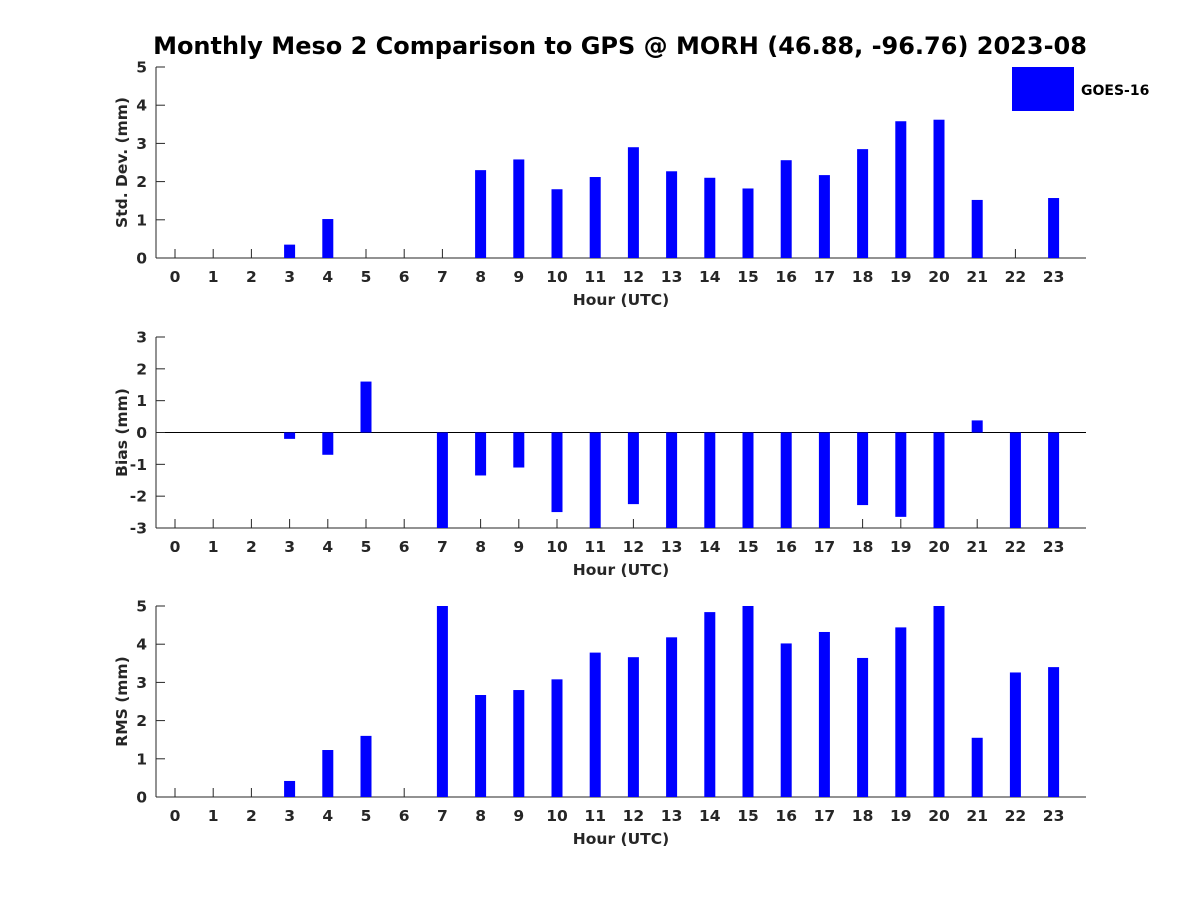 Image resolution: width=1200 pixels, height=900 pixels. I want to click on legend-swatch, so click(1043, 89).